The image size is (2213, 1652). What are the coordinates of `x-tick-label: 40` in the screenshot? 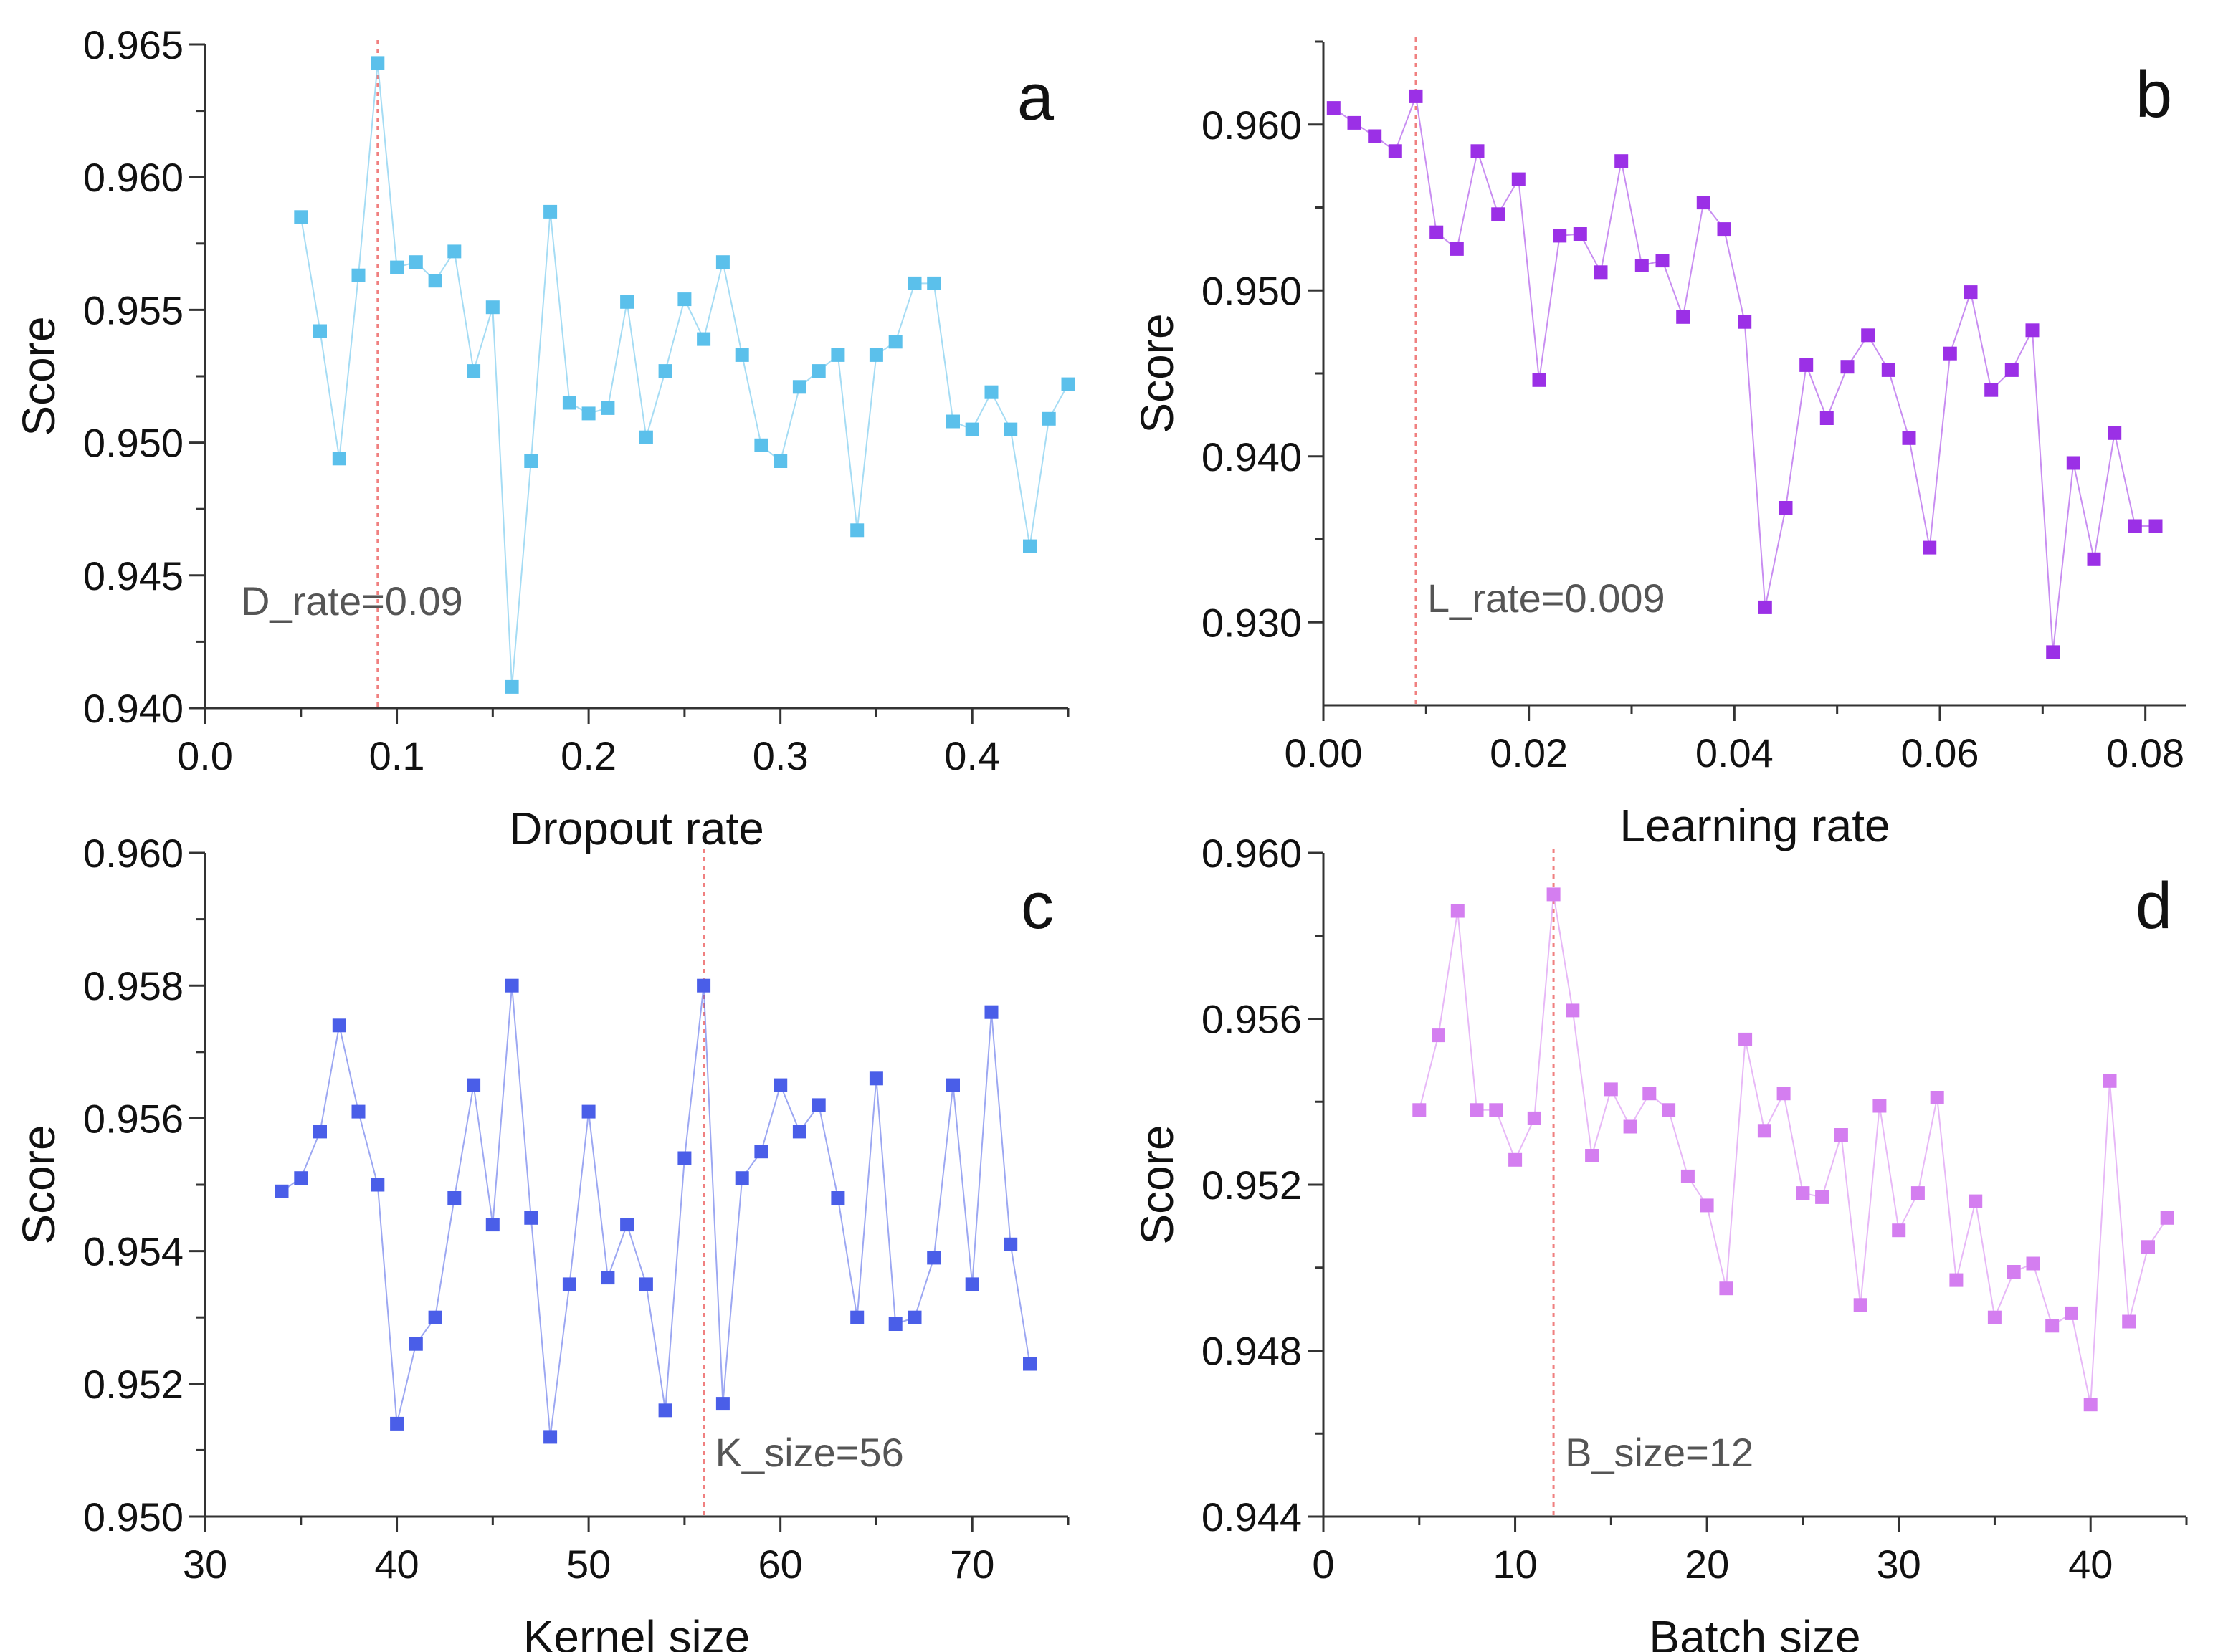 It's located at (2090, 1564).